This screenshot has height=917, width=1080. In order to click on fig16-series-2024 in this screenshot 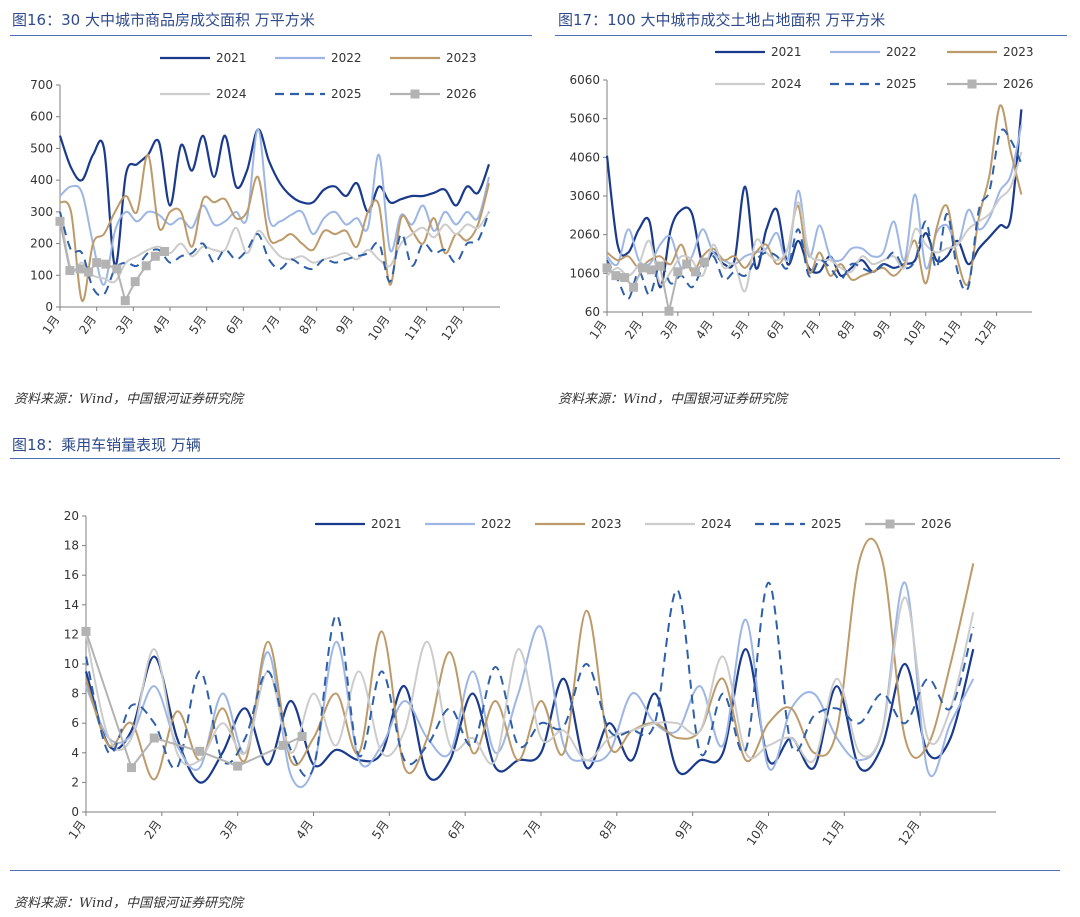, I will do `click(274, 247)`.